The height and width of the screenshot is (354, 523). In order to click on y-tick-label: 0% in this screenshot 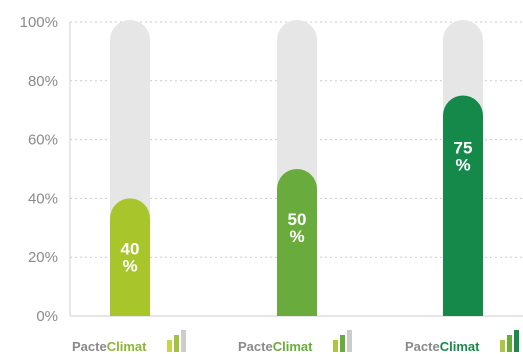, I will do `click(47, 316)`.